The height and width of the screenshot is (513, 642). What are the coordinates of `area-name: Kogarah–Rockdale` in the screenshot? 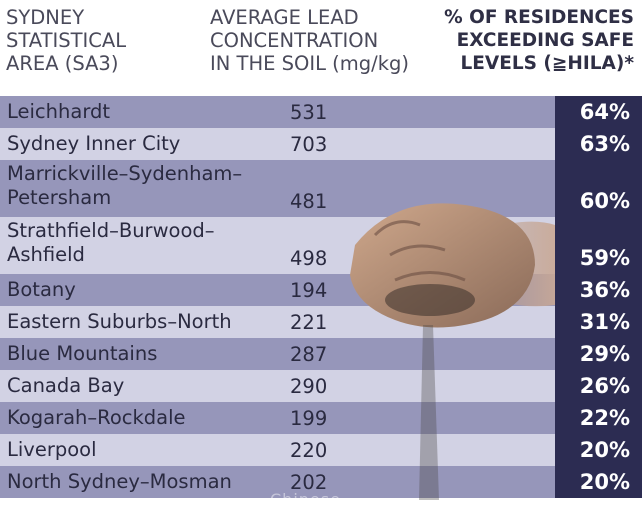 It's located at (96, 417).